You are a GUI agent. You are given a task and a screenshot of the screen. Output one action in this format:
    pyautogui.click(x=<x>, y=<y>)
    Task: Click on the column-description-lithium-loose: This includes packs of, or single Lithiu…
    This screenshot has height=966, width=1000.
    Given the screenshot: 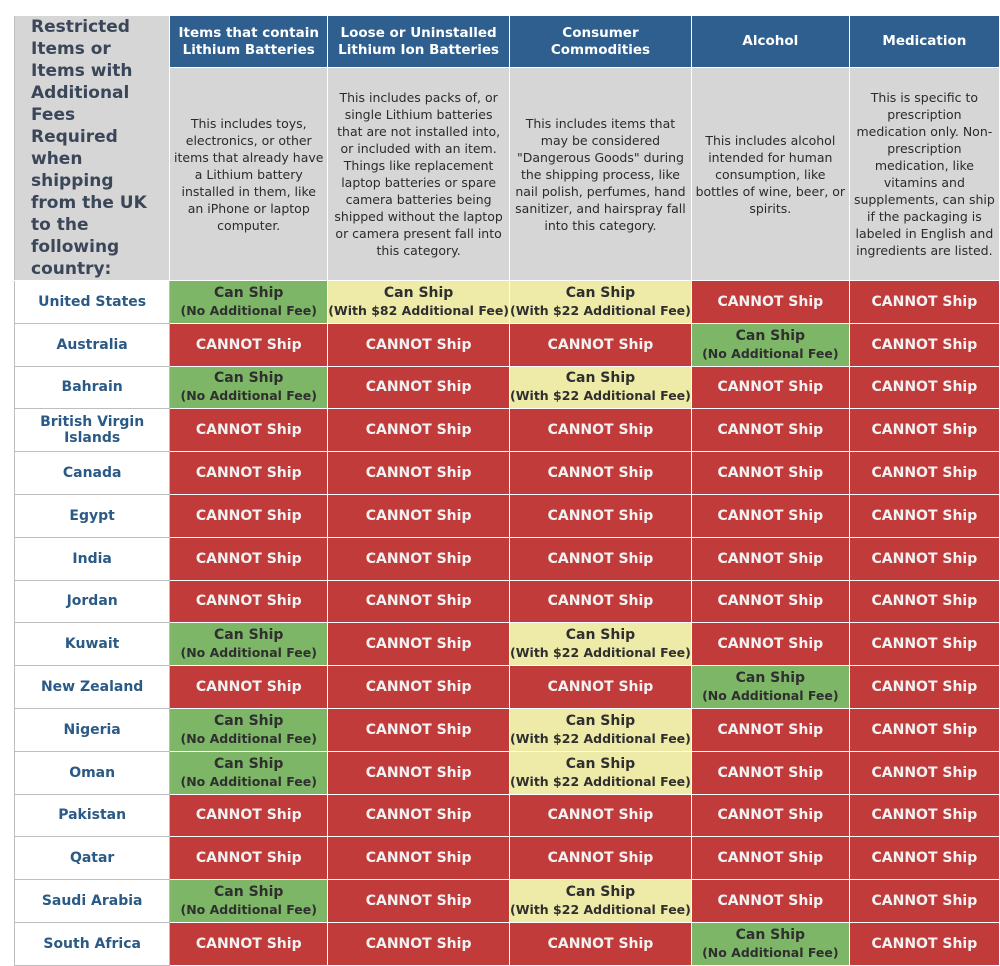 What is the action you would take?
    pyautogui.click(x=419, y=174)
    